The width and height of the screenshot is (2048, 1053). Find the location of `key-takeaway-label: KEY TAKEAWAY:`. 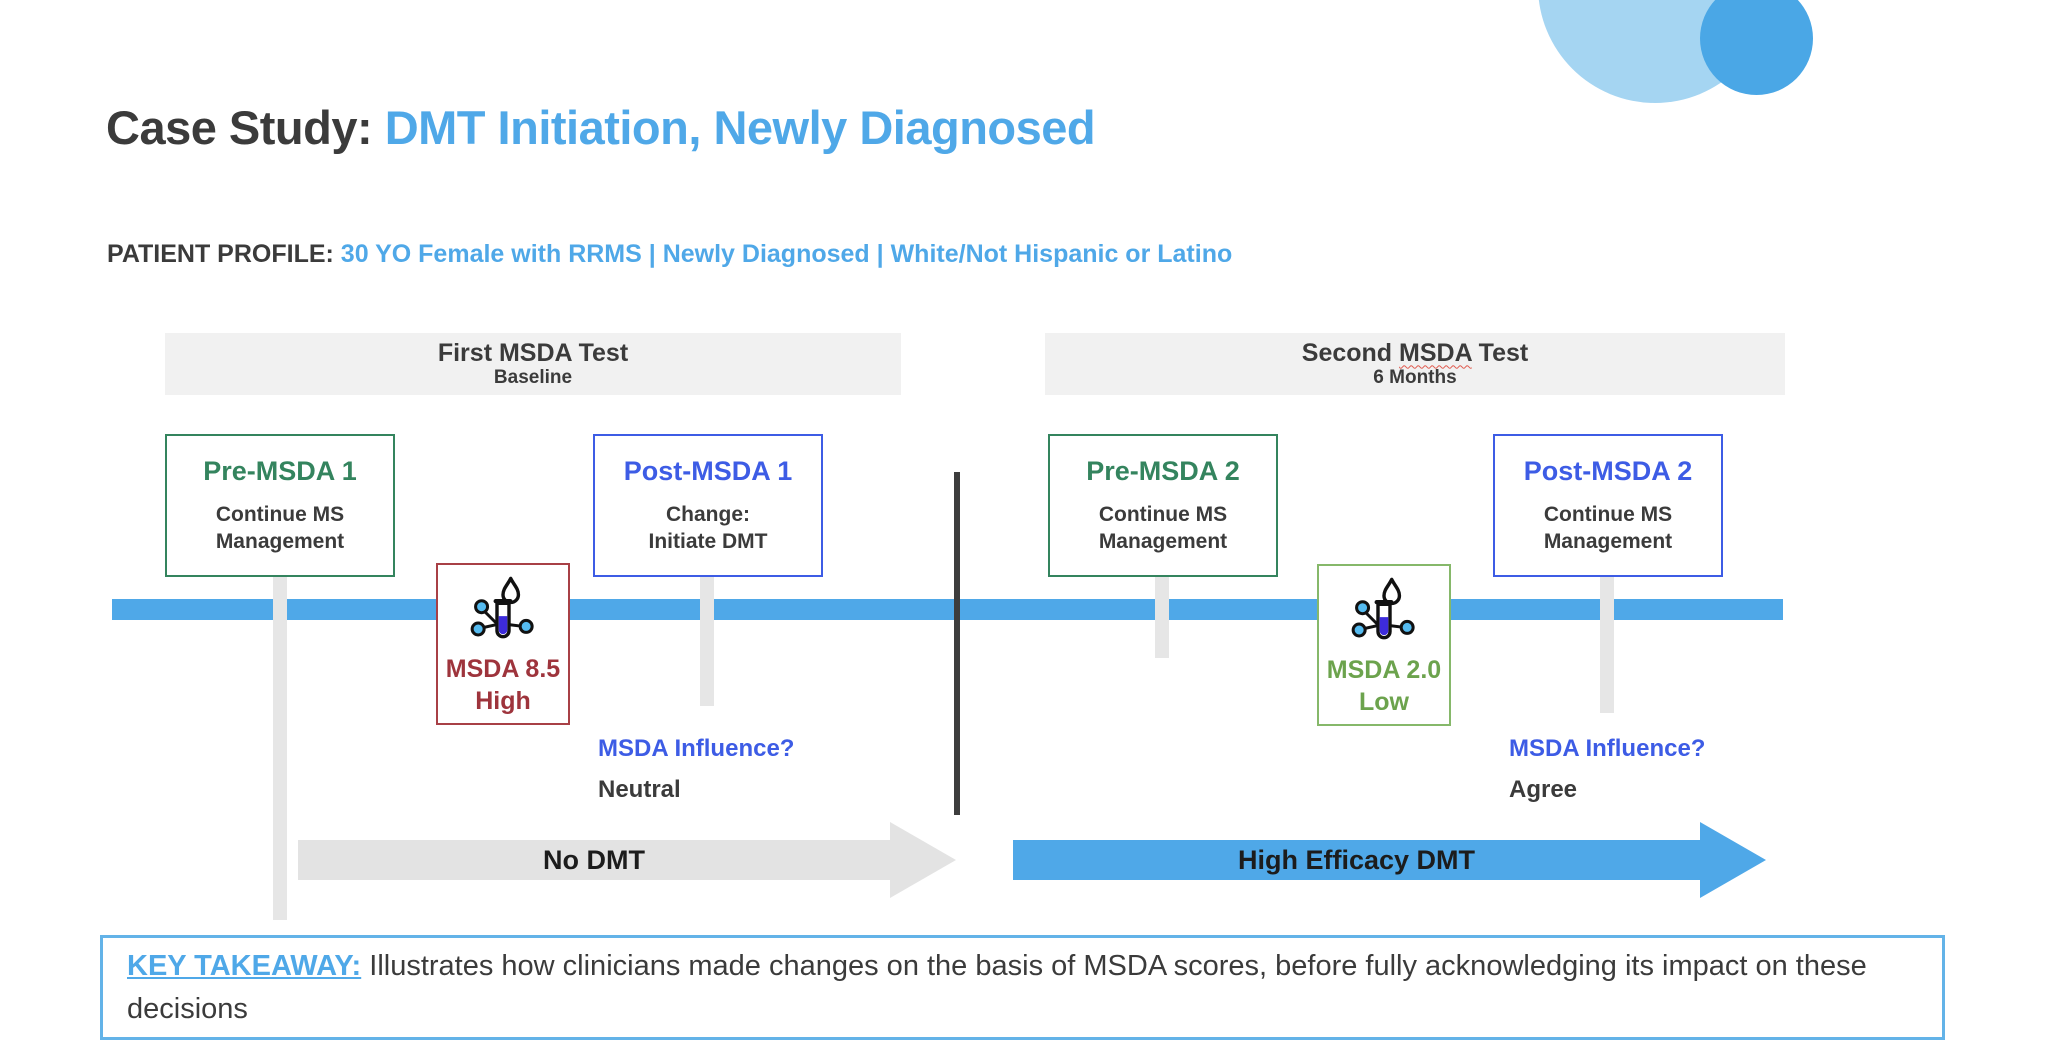

key-takeaway-label: KEY TAKEAWAY: is located at coordinates (244, 966).